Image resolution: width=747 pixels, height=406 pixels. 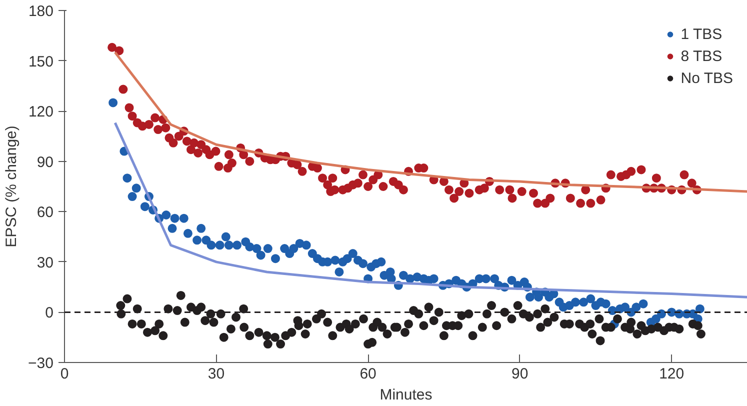 What do you see at coordinates (41, 61) in the screenshot?
I see `y-tick-label: 150` at bounding box center [41, 61].